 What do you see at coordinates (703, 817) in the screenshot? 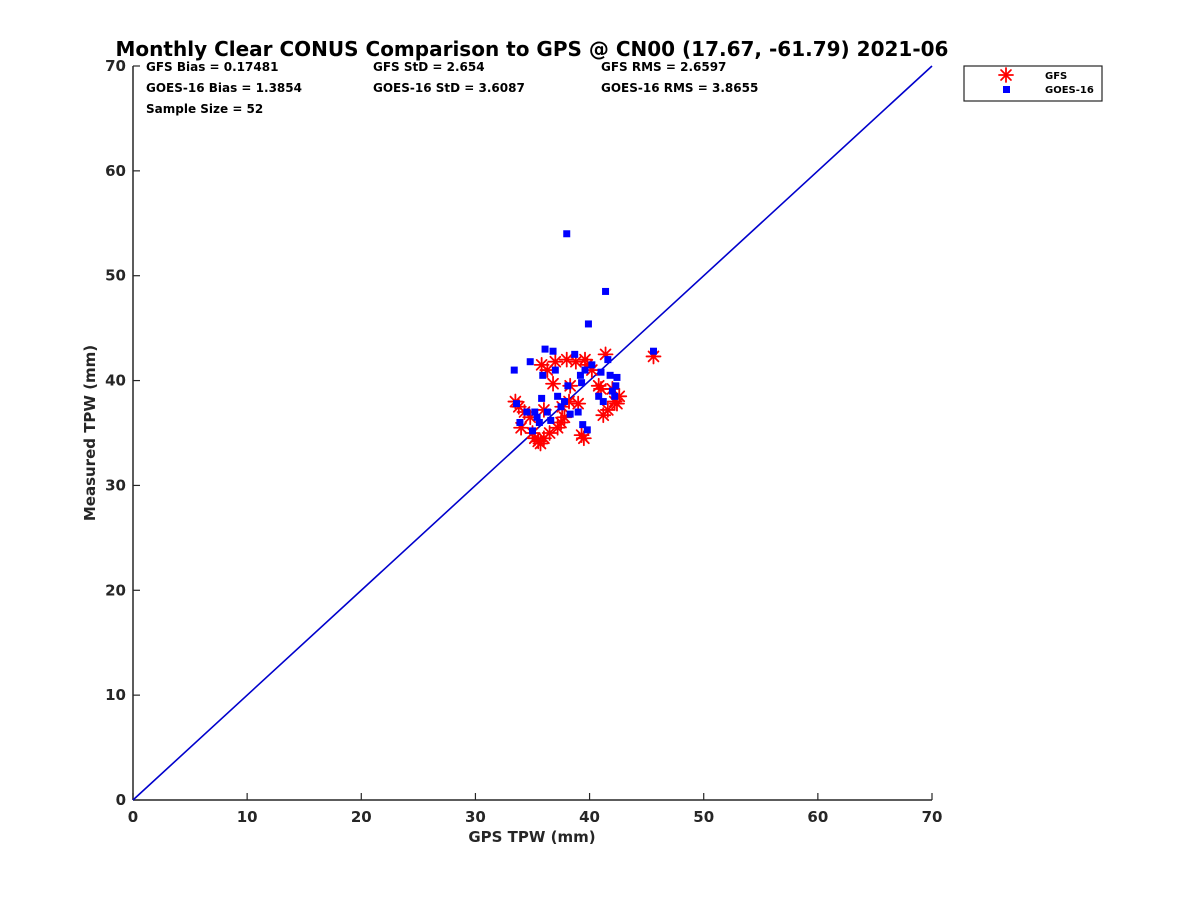
I see `x-tick-label: 50` at bounding box center [703, 817].